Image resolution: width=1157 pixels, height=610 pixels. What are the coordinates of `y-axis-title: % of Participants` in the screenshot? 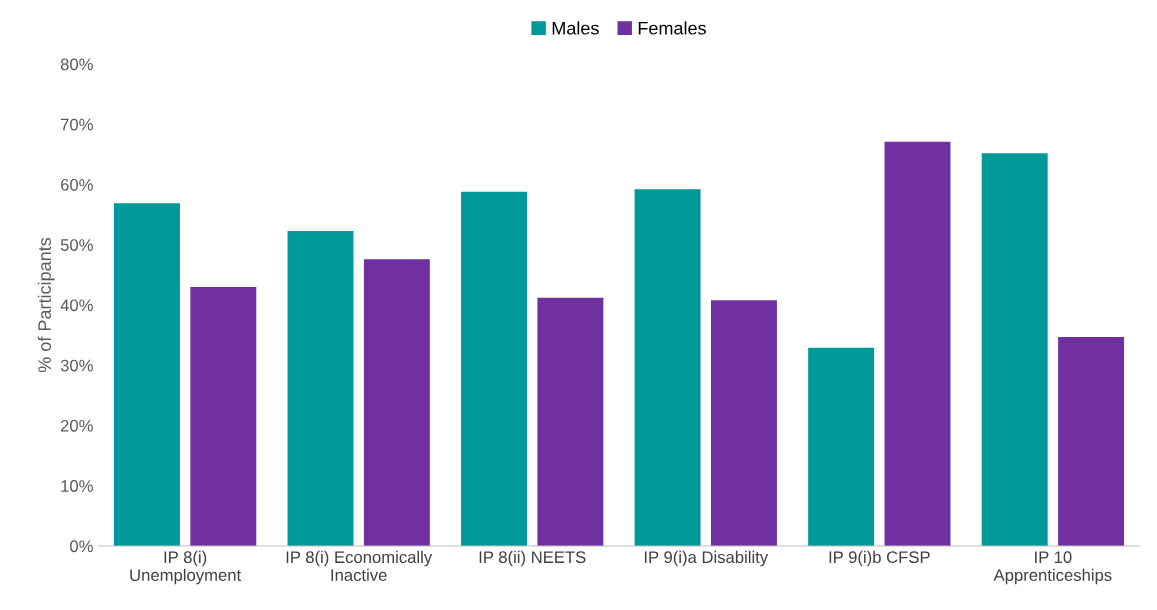 It's located at (46, 305).